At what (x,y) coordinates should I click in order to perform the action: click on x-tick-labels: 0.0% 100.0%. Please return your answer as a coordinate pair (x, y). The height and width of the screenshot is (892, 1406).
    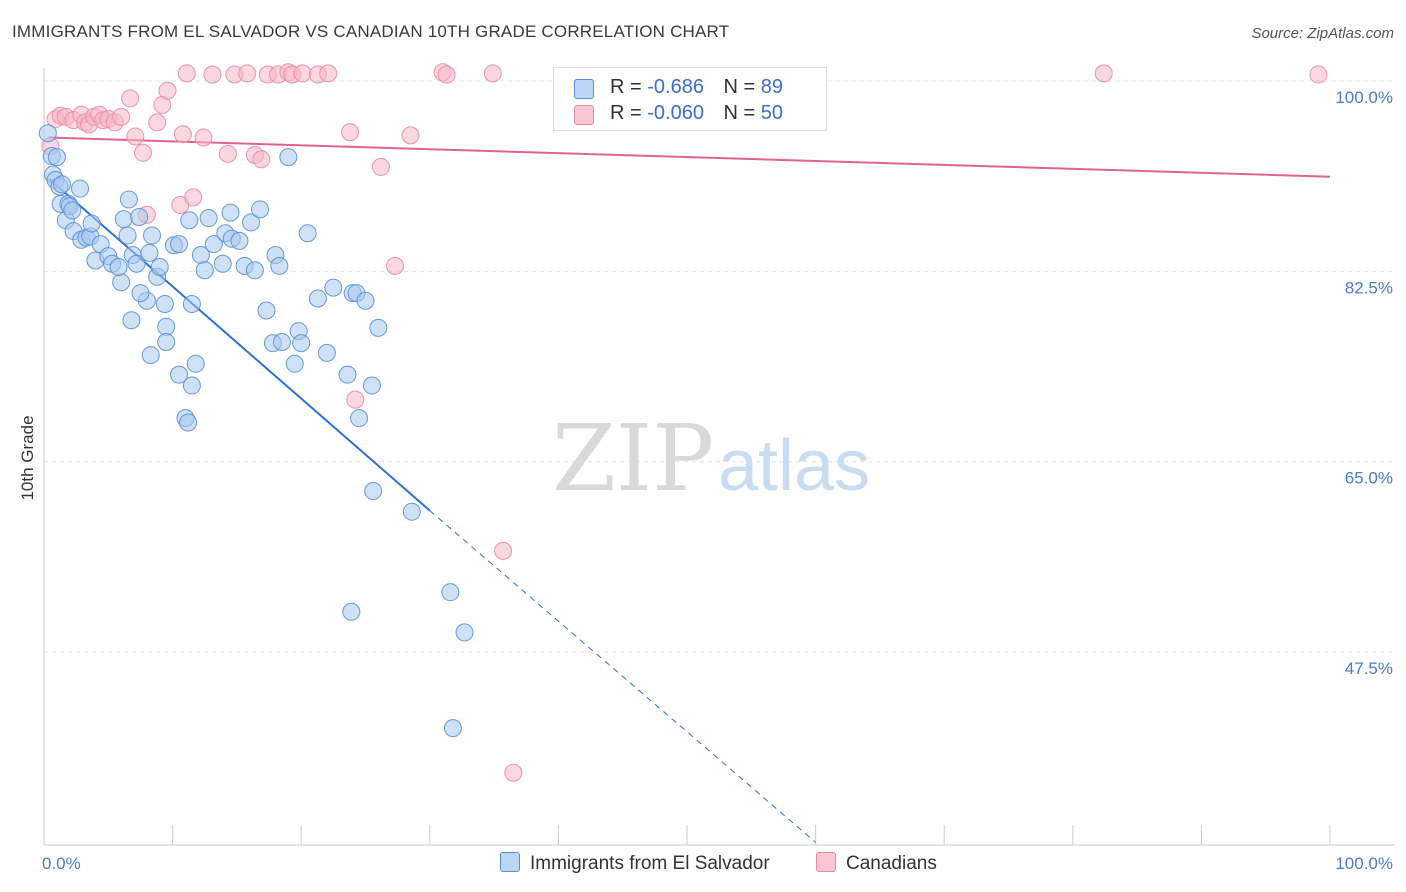
    Looking at the image, I should click on (717, 863).